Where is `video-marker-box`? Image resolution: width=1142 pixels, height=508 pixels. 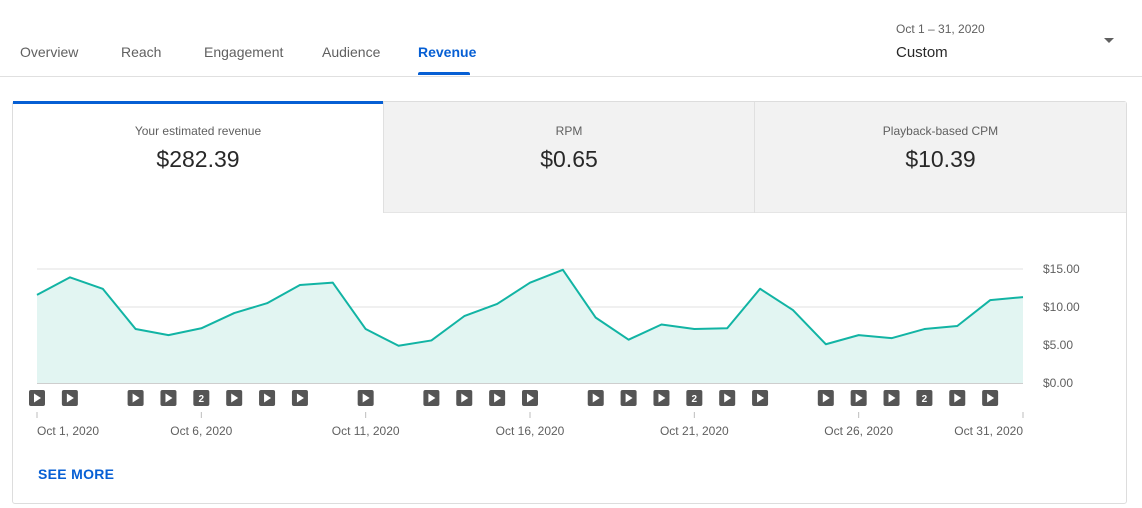 video-marker-box is located at coordinates (201, 398).